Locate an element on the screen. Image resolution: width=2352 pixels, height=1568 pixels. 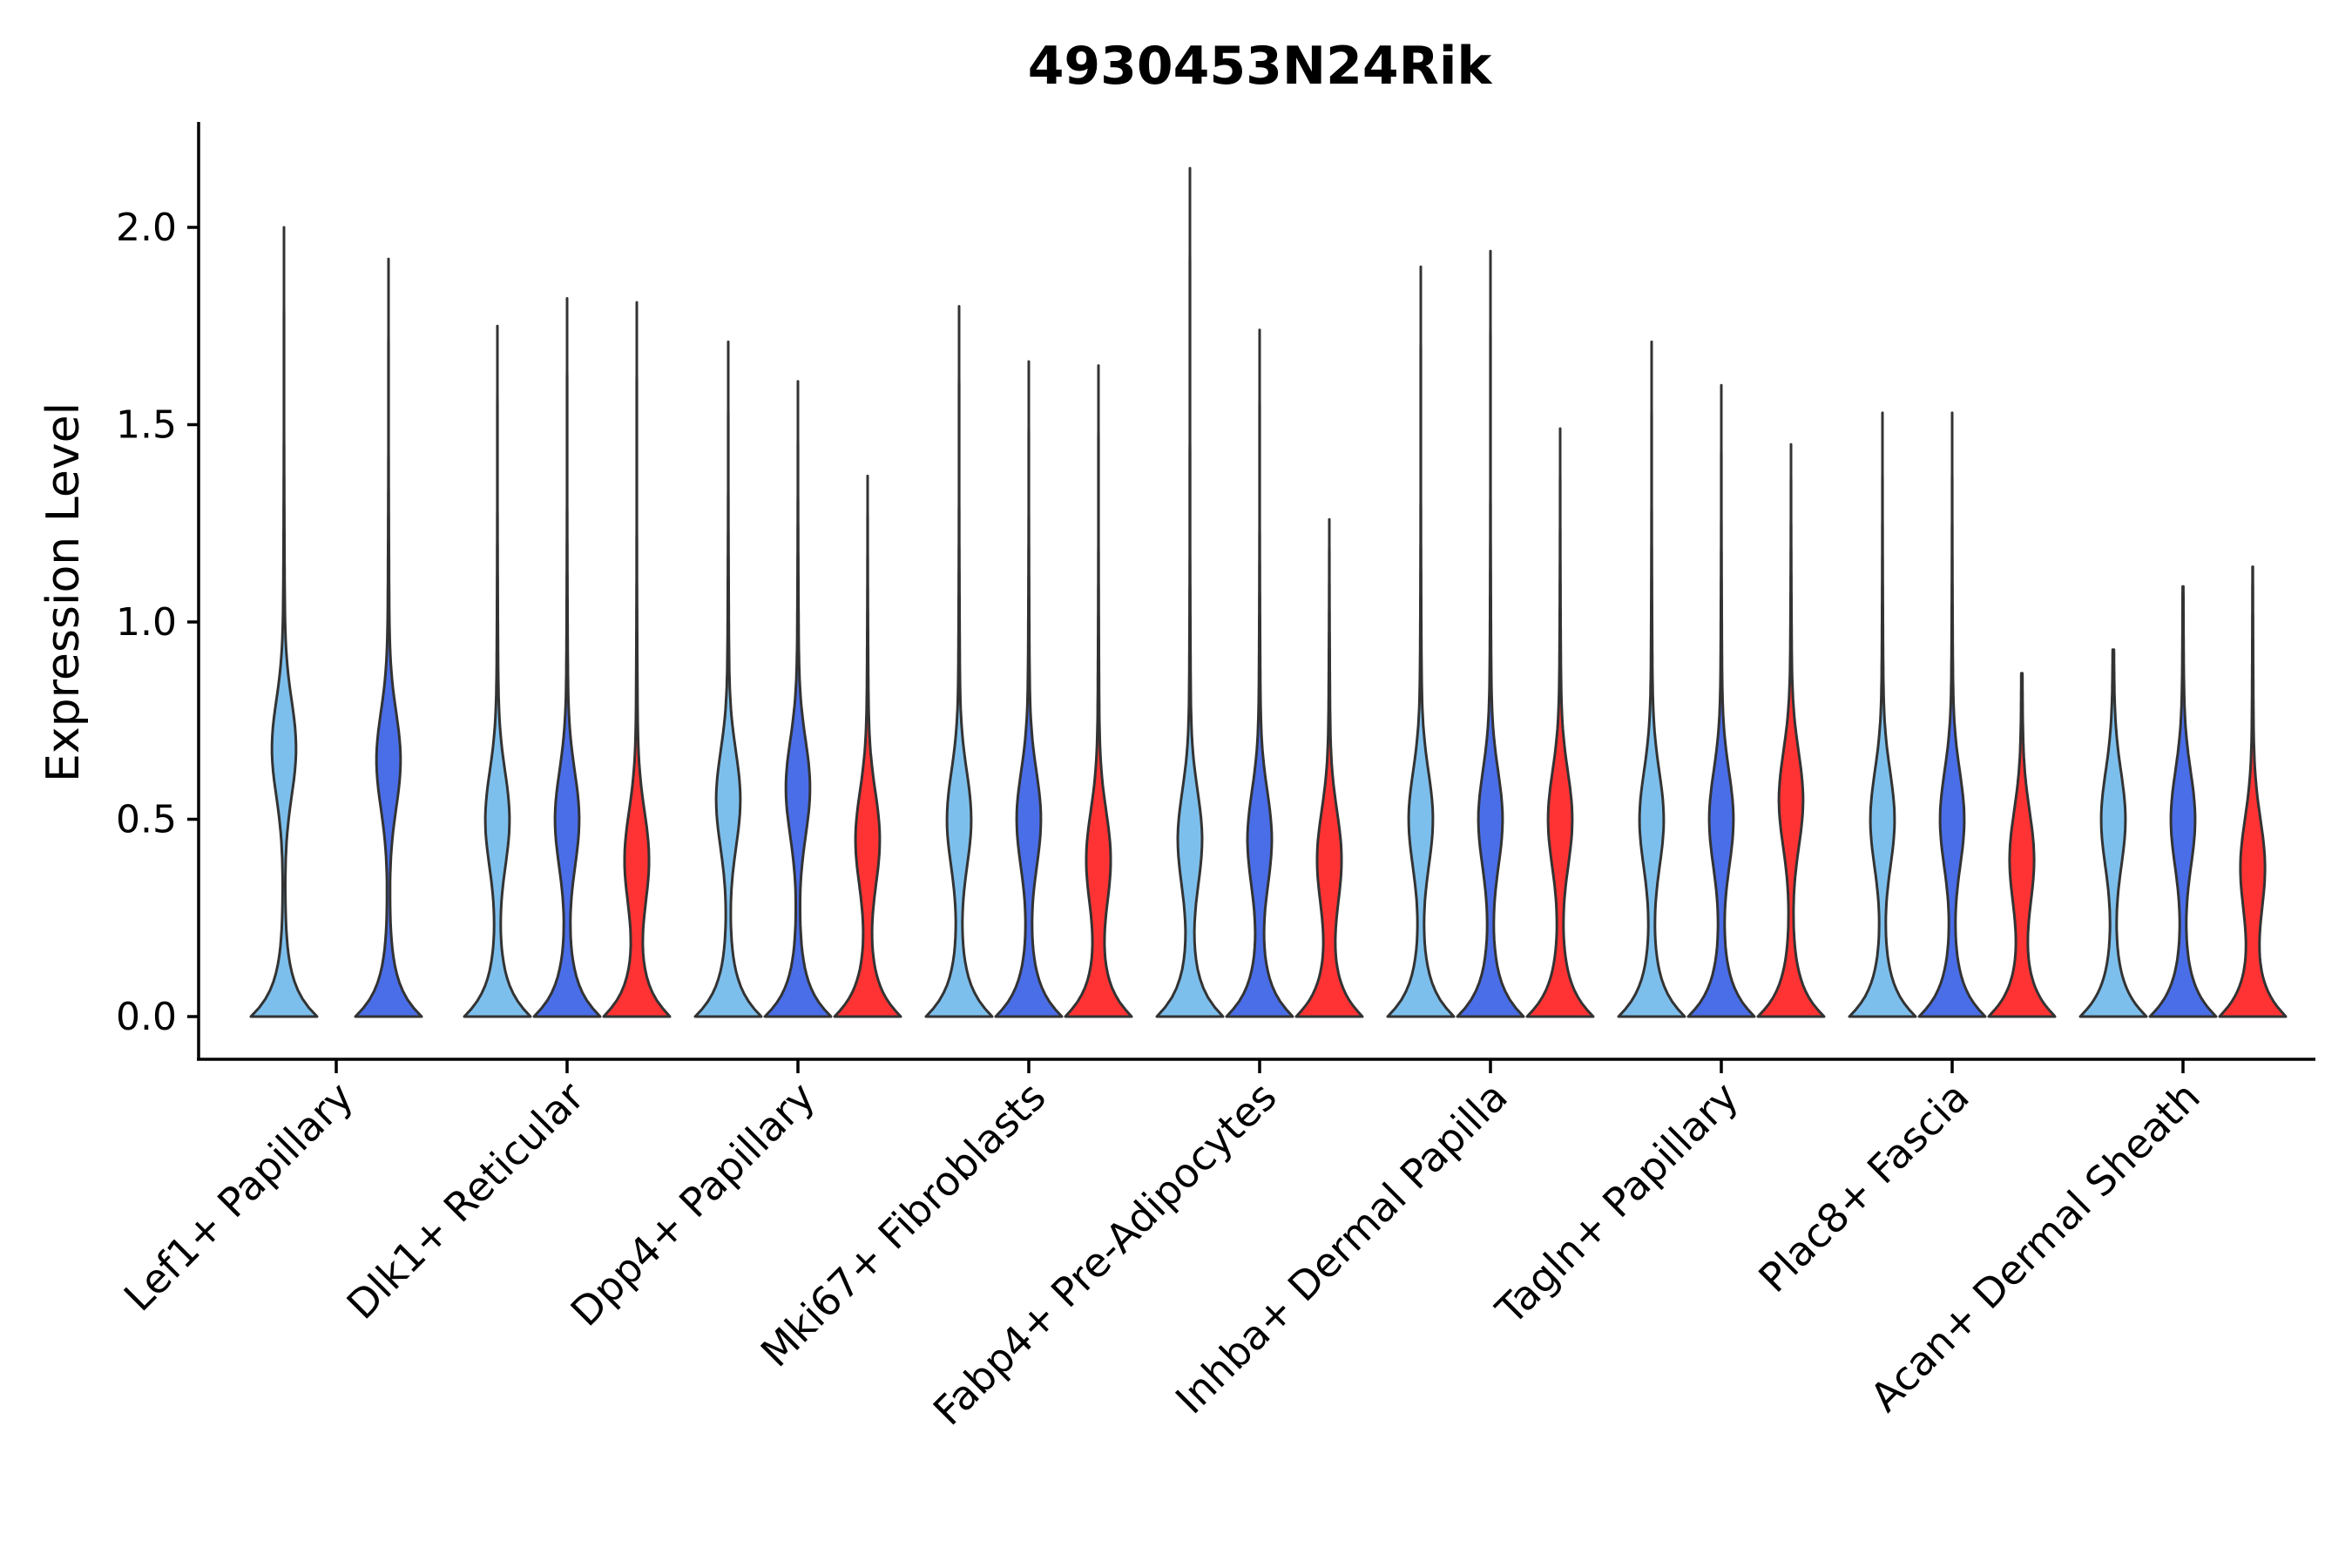
y-axis-label: Expression Level is located at coordinates (64, 592).